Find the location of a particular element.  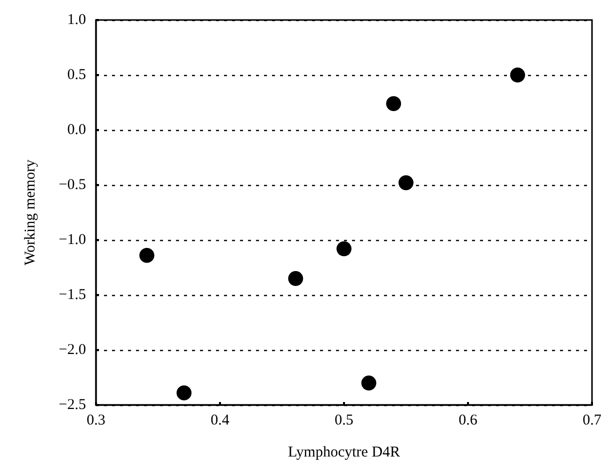

x-tick-label: 0.7 is located at coordinates (592, 420).